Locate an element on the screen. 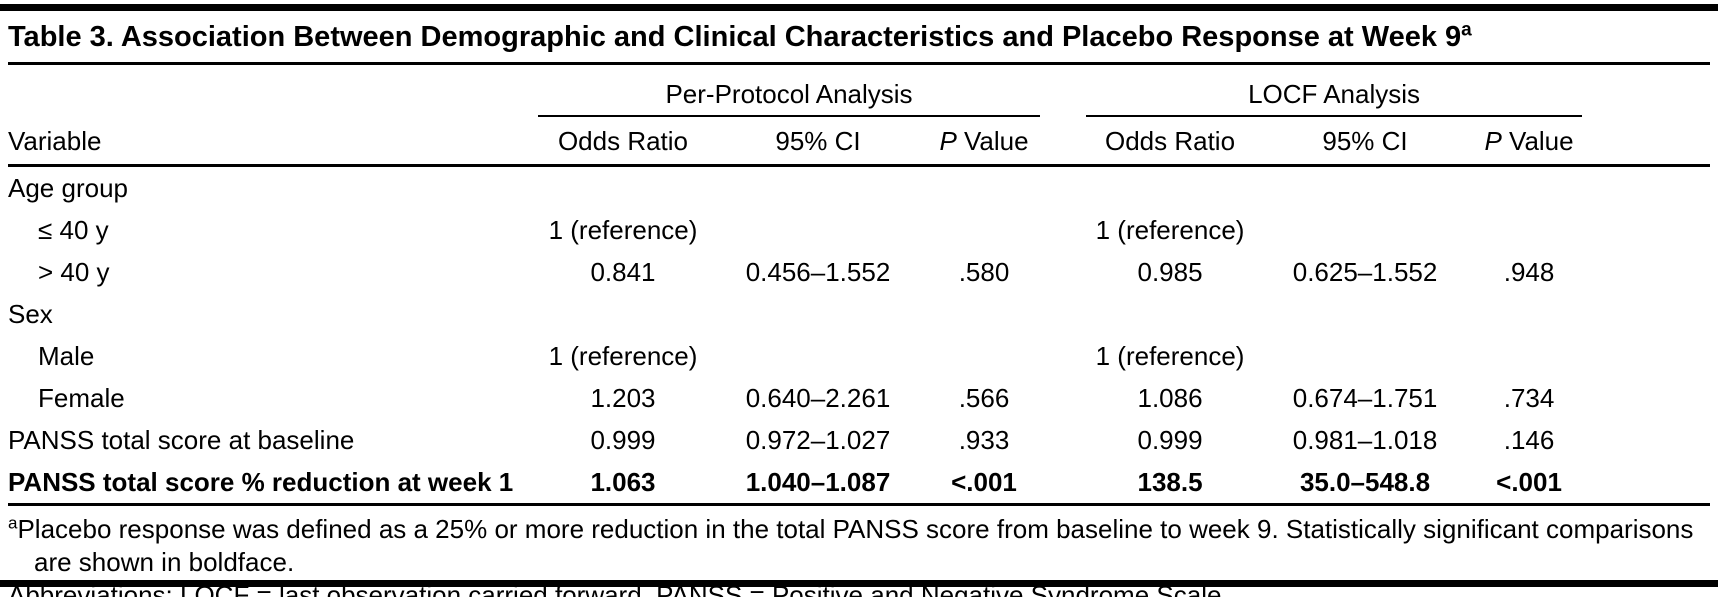 The height and width of the screenshot is (597, 1718). top-rule is located at coordinates (859, 7).